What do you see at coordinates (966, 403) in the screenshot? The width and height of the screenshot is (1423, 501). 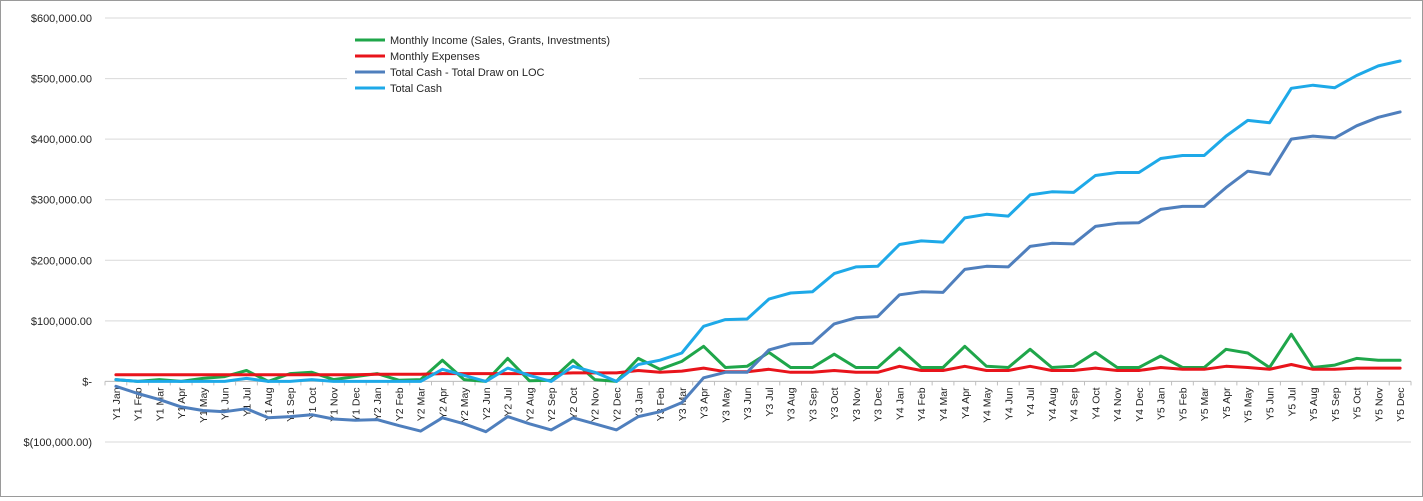 I see `x-tick-label: Y4 Apr` at bounding box center [966, 403].